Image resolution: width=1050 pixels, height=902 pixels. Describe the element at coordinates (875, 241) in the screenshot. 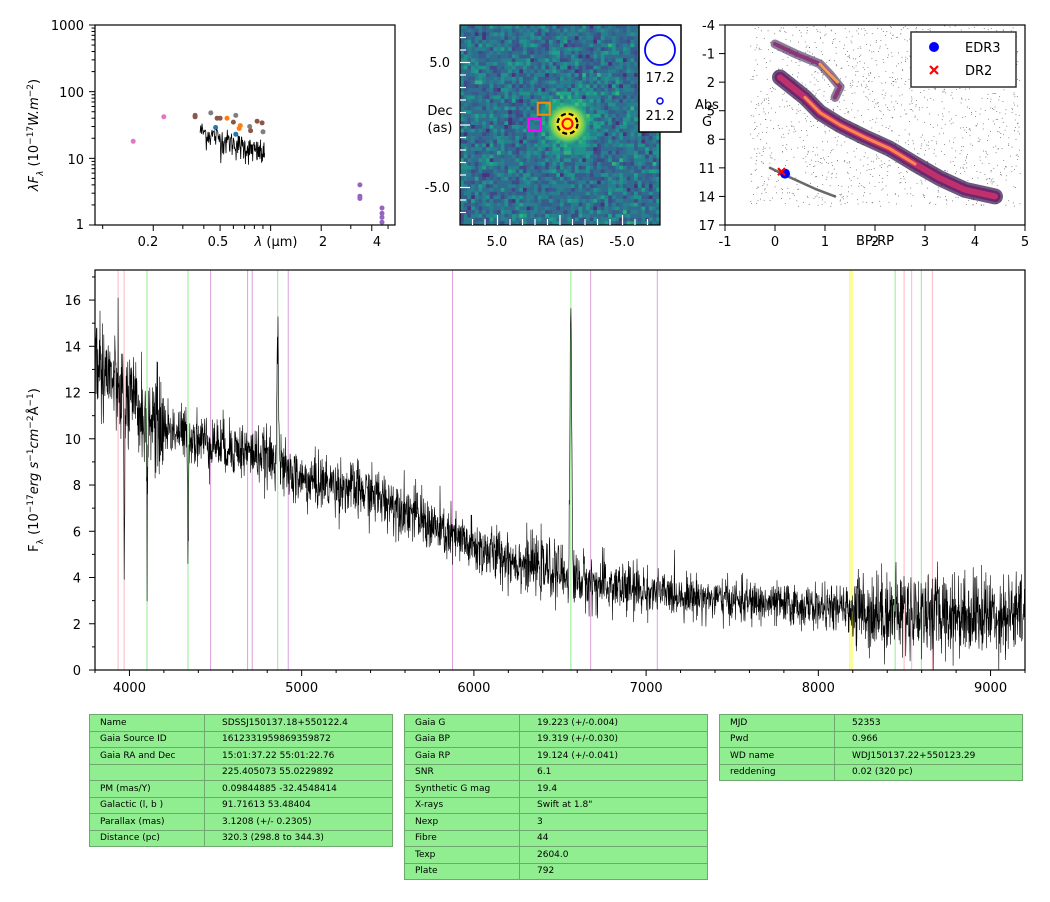

I see `hr-xlabel: BP-RP` at that location.